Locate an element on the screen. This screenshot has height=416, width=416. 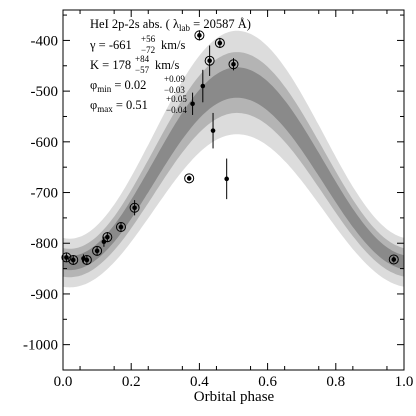
annotation-line-2-sub: −72 is located at coordinates (148, 50).